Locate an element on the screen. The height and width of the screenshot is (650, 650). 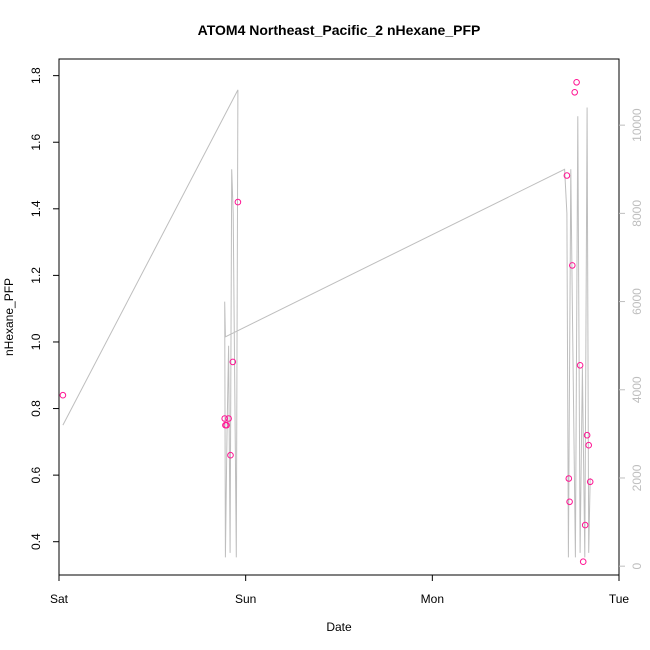
x-tick-label: Sun is located at coordinates (245, 599).